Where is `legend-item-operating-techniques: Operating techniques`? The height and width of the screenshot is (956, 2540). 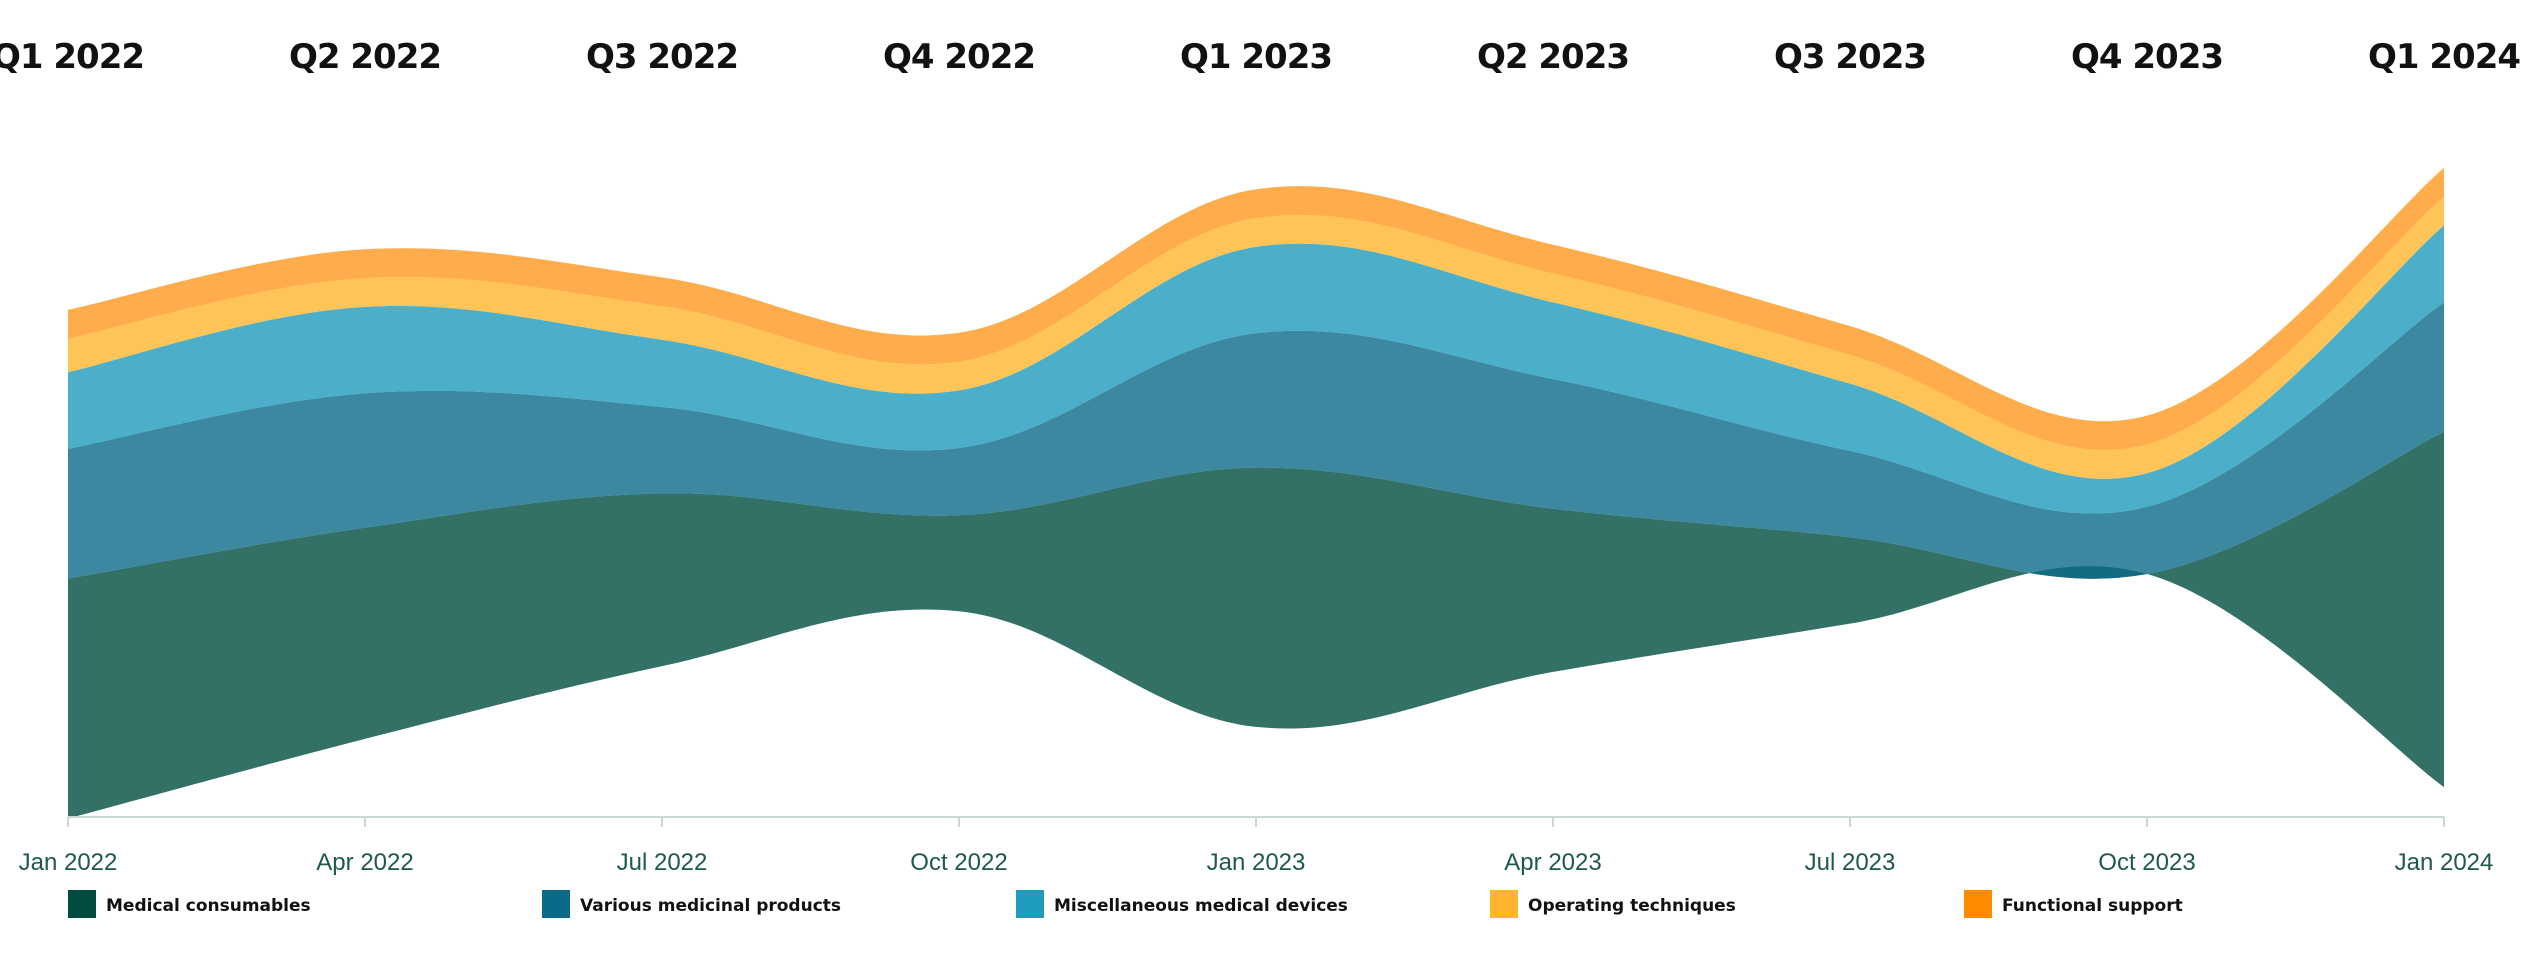
legend-item-operating-techniques: Operating techniques is located at coordinates (1613, 904).